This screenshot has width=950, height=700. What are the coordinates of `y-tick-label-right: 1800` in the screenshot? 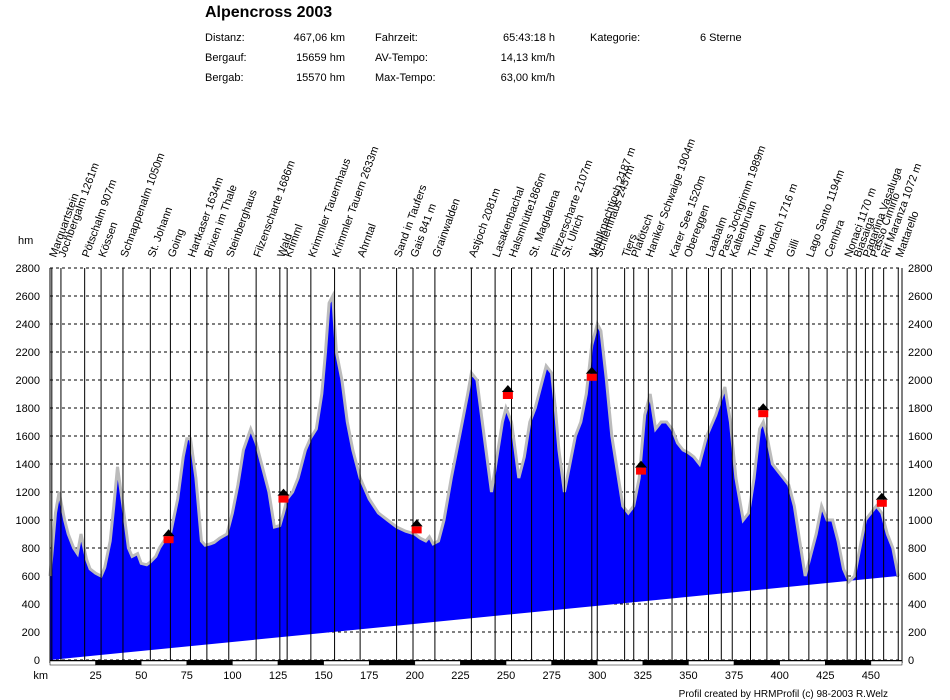 It's located at (920, 409).